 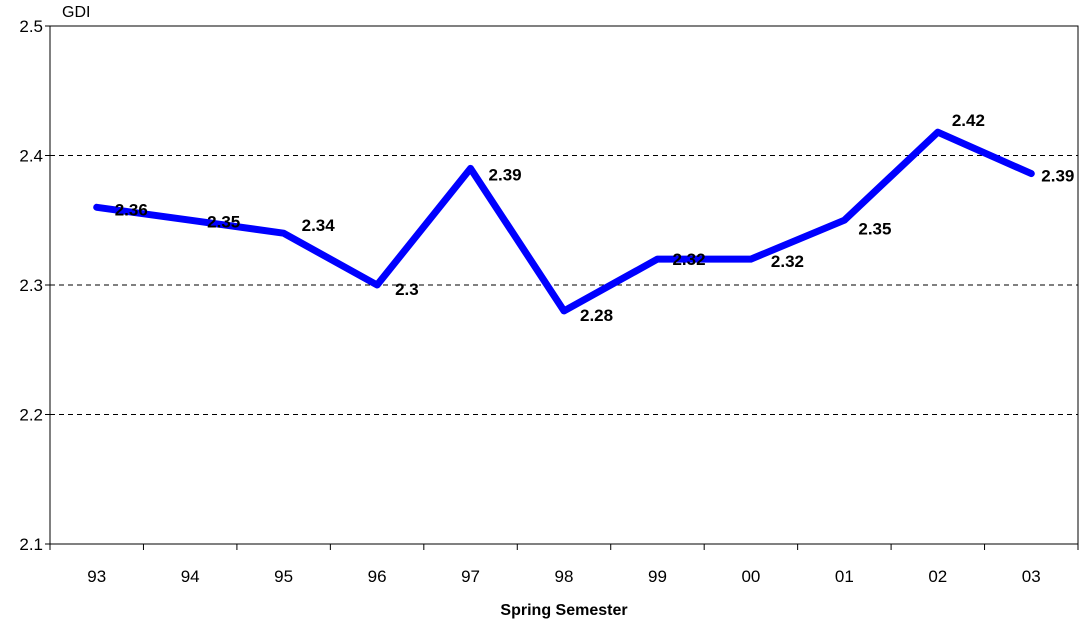 I want to click on y-tick-label: 2.2, so click(x=31, y=415).